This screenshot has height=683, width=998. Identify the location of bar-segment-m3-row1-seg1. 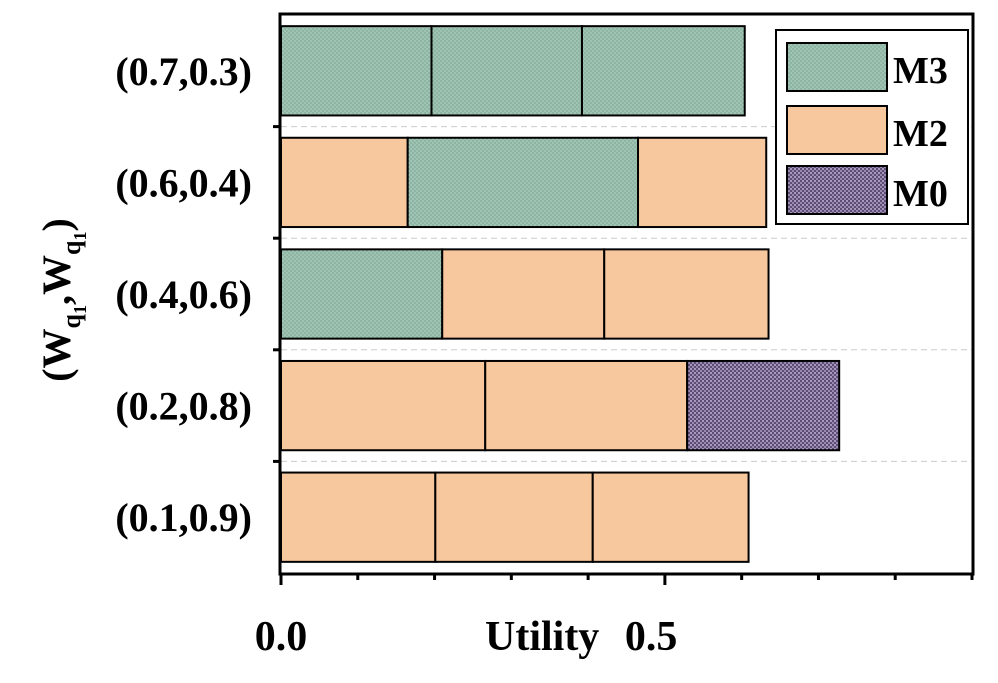
(356, 71).